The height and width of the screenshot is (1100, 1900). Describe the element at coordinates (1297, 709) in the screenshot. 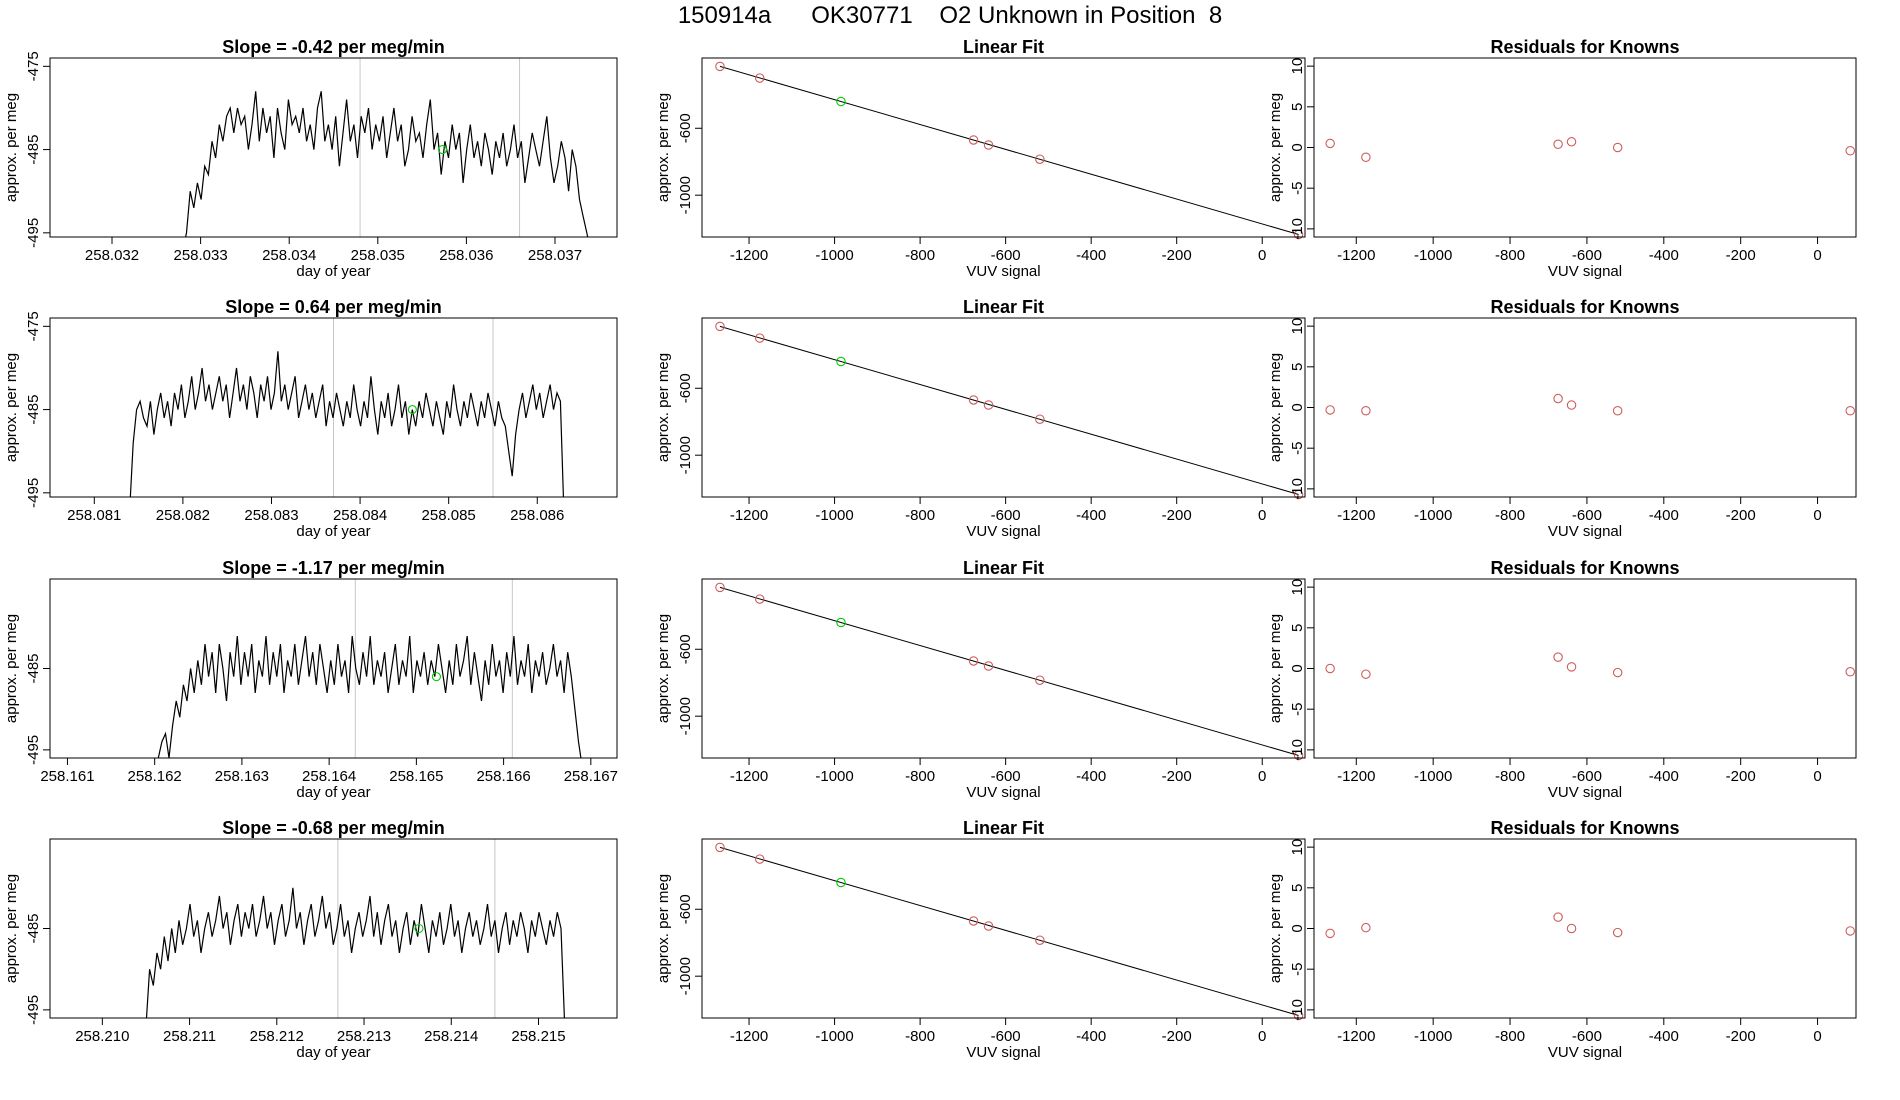

I see `y-tick-label: -5` at that location.